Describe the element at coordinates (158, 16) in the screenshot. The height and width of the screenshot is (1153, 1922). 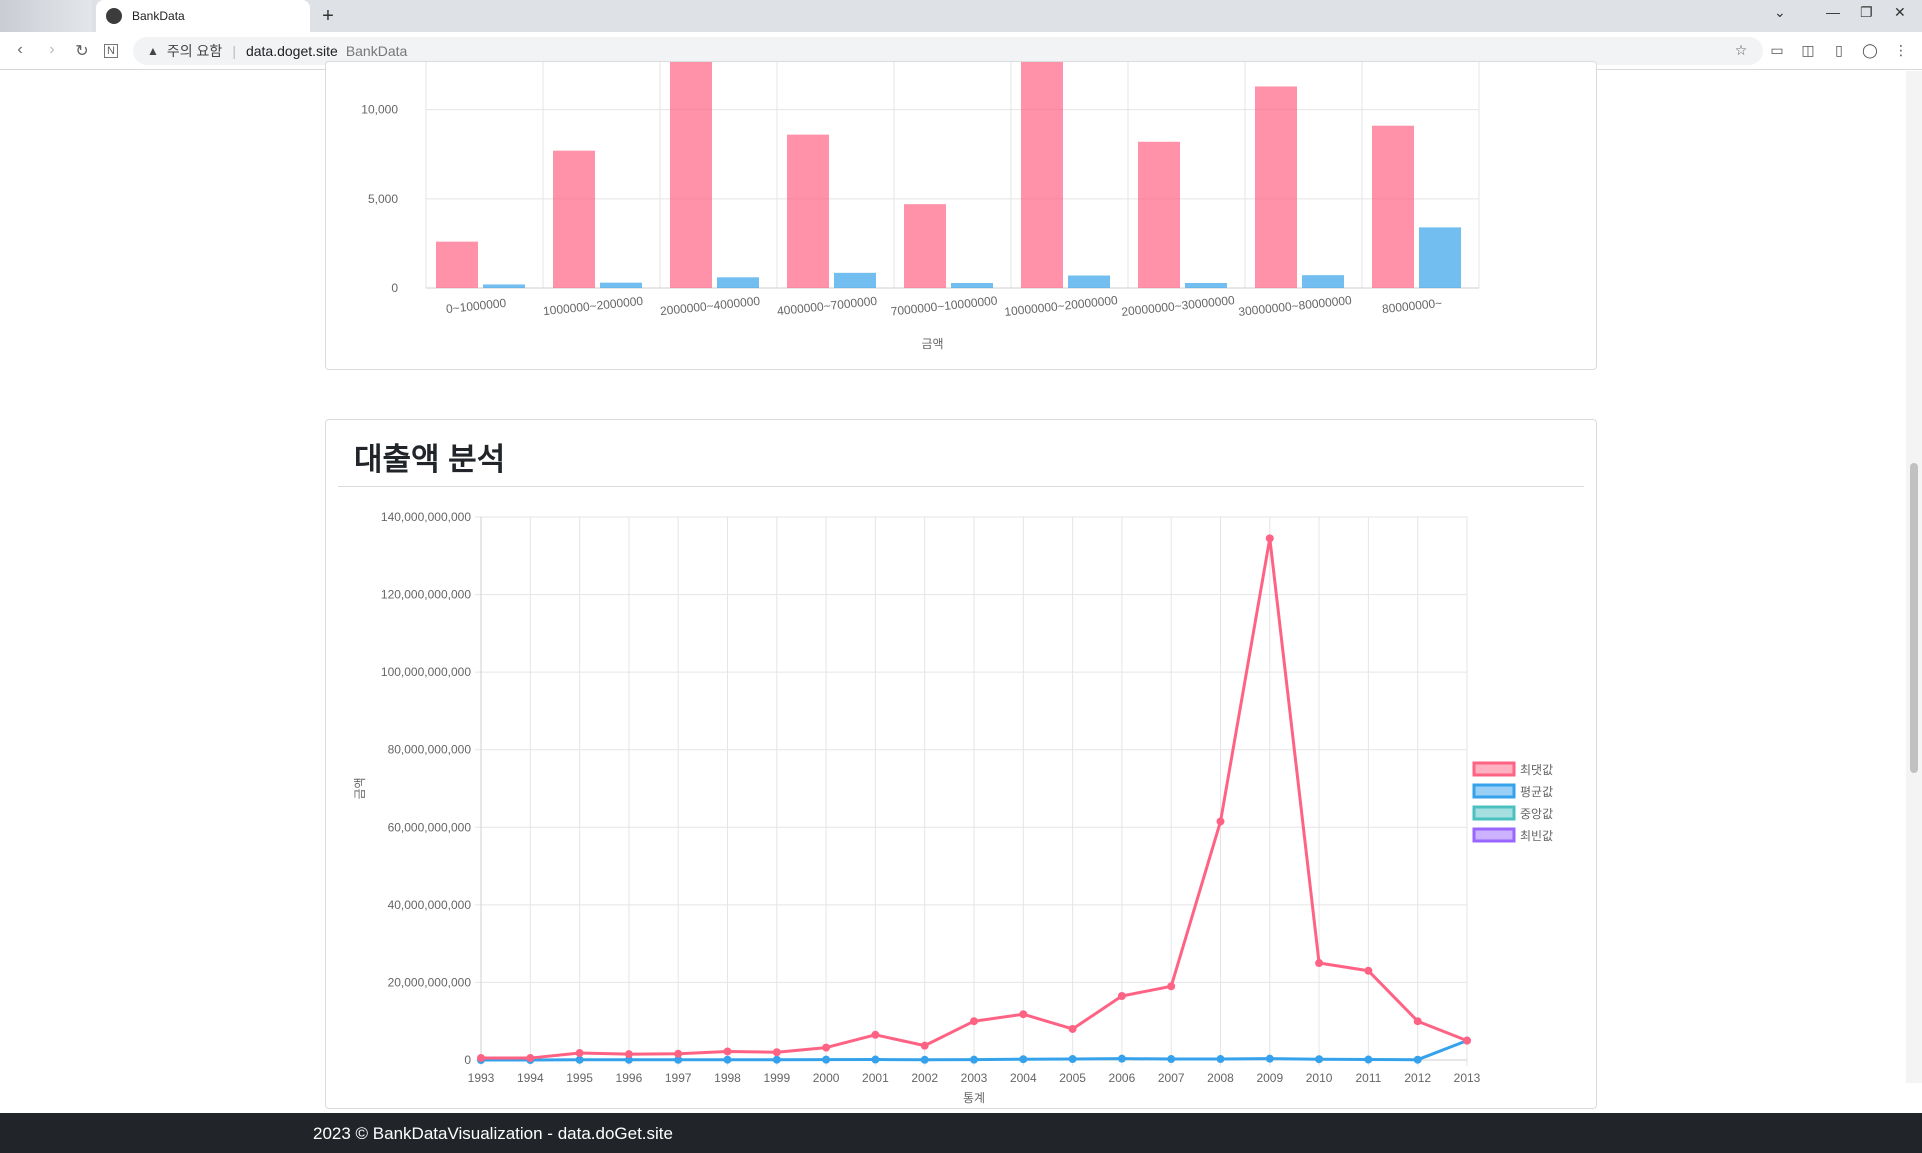
I see `tab-title: BankData` at that location.